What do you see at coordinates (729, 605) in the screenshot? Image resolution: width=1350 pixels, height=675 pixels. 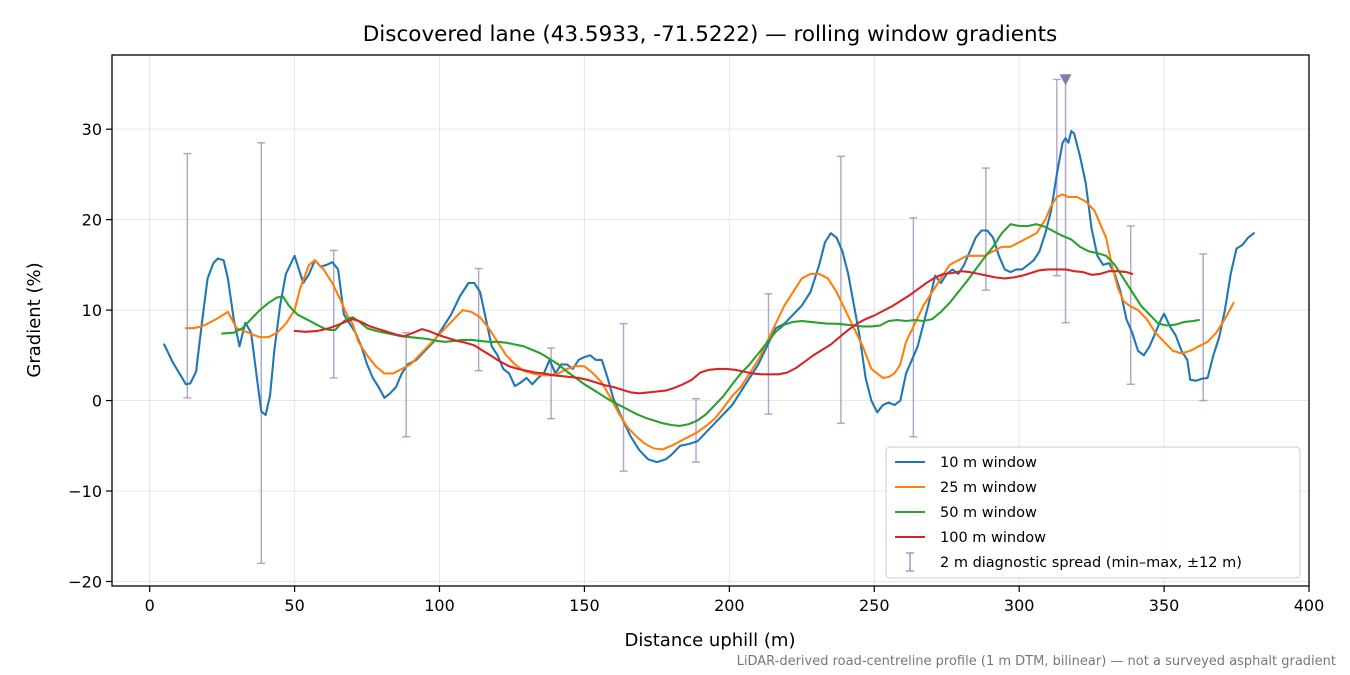 I see `x-tick-label: 200` at bounding box center [729, 605].